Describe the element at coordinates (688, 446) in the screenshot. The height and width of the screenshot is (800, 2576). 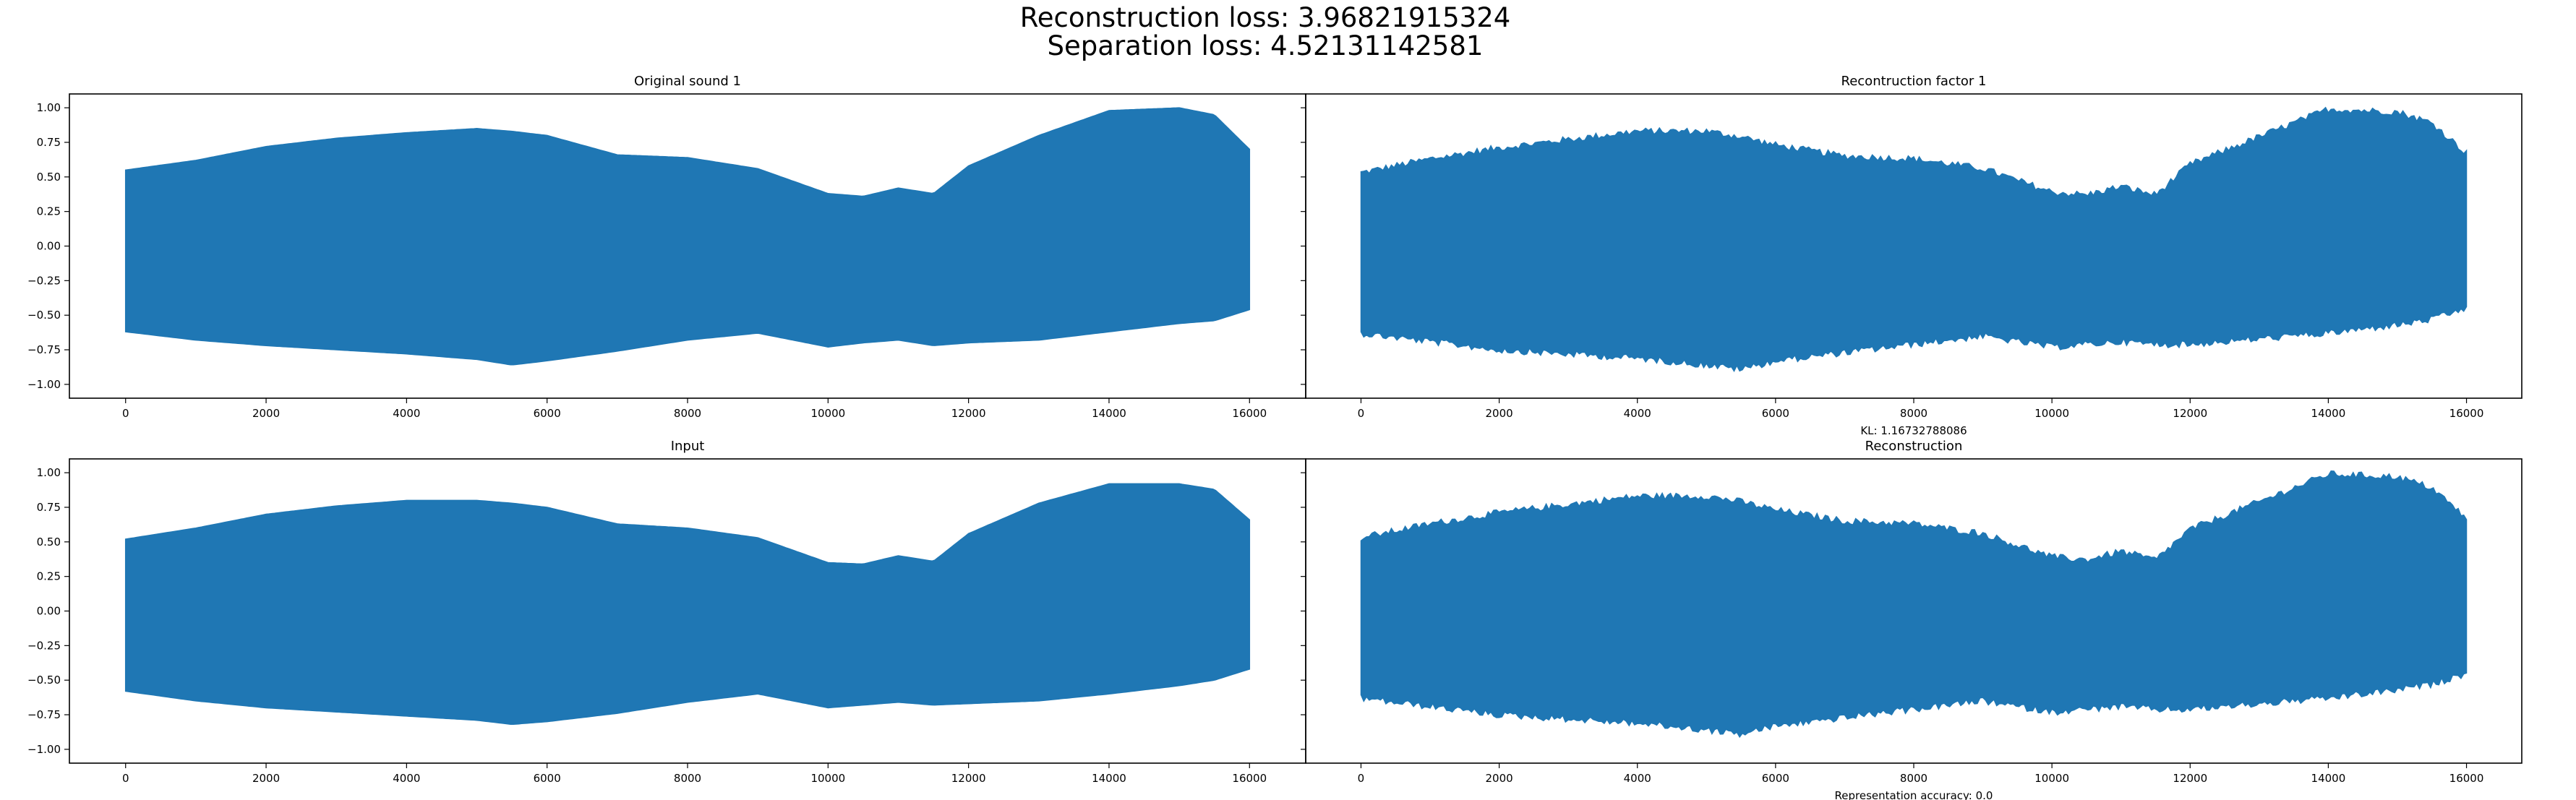
I see `subplot-title: Input` at that location.